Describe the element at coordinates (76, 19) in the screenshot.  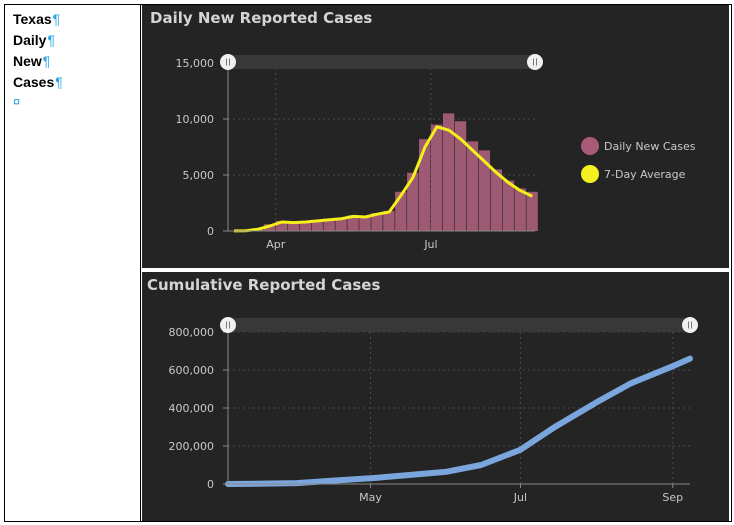
I see `heading-line: Texas¶` at that location.